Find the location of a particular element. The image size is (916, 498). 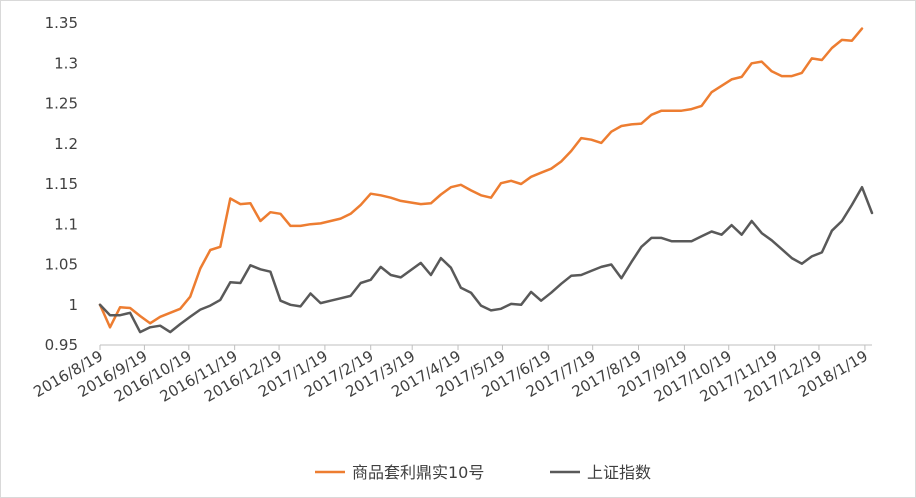

y-tick-label: 1.15 is located at coordinates (61, 184).